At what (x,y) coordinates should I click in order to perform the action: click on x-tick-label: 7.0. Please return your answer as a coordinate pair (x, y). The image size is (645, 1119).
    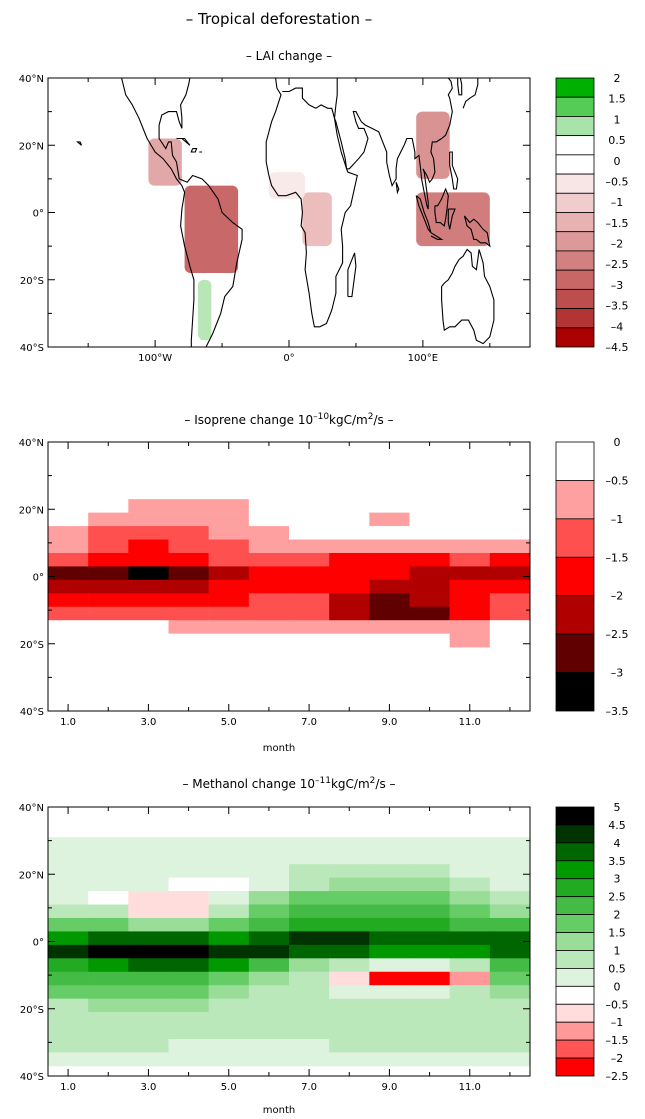
    Looking at the image, I should click on (309, 1087).